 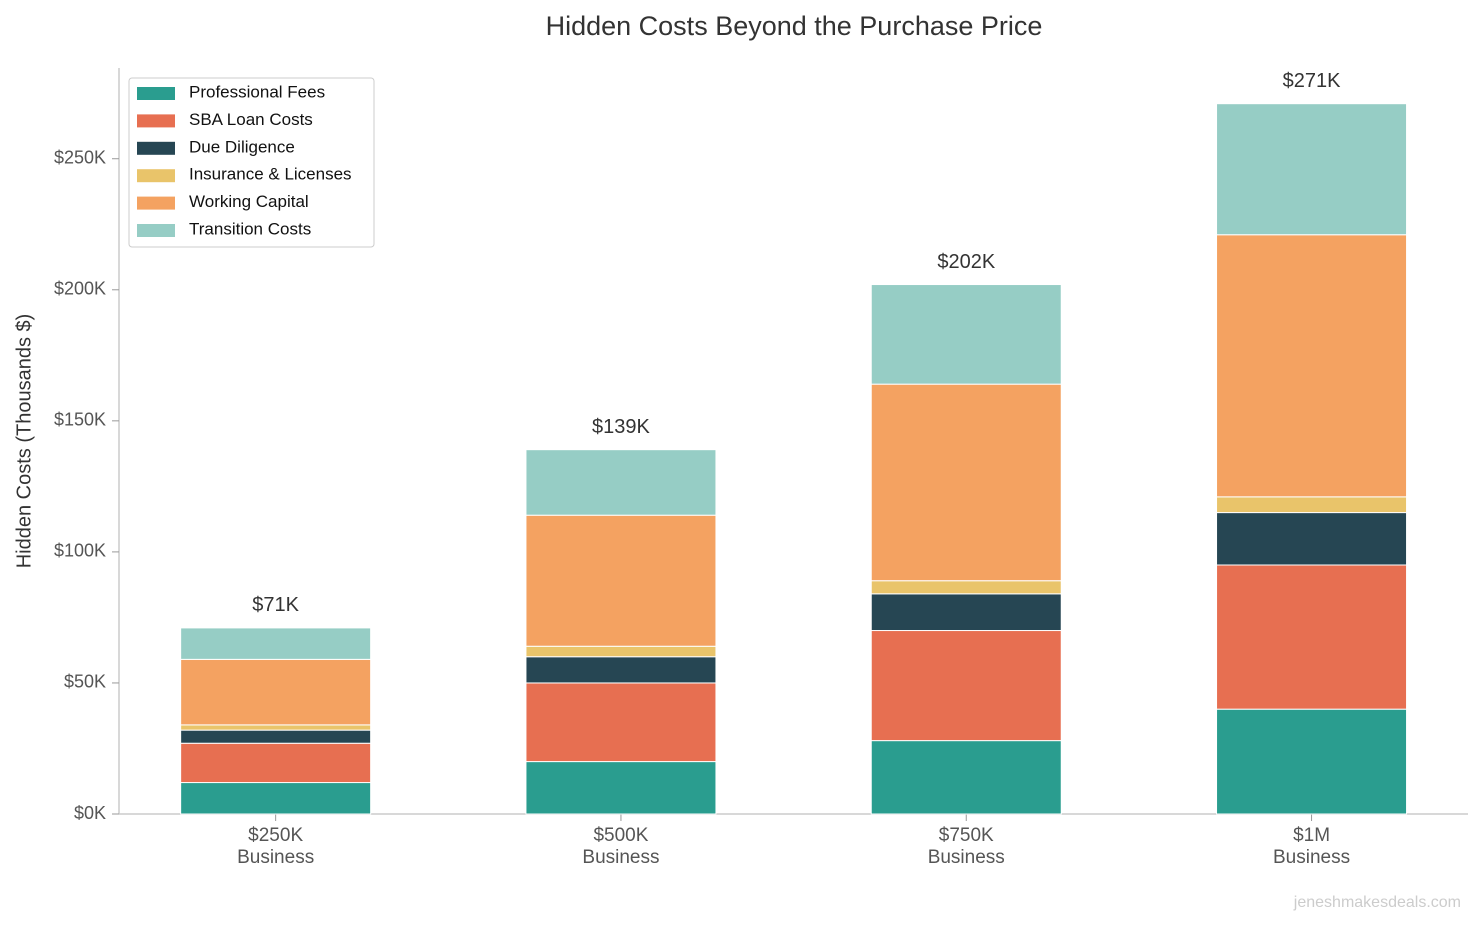 I want to click on y-tick-label: $250K, so click(x=80, y=157).